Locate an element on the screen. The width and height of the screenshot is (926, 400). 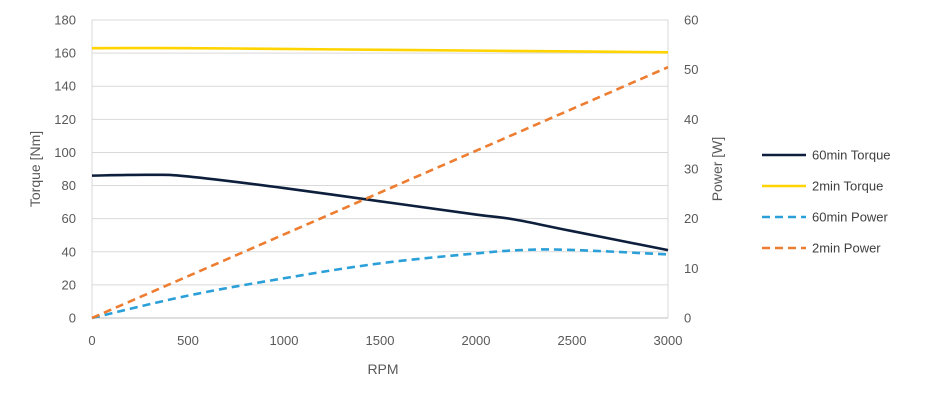
x-tick-label: 0 is located at coordinates (91, 340).